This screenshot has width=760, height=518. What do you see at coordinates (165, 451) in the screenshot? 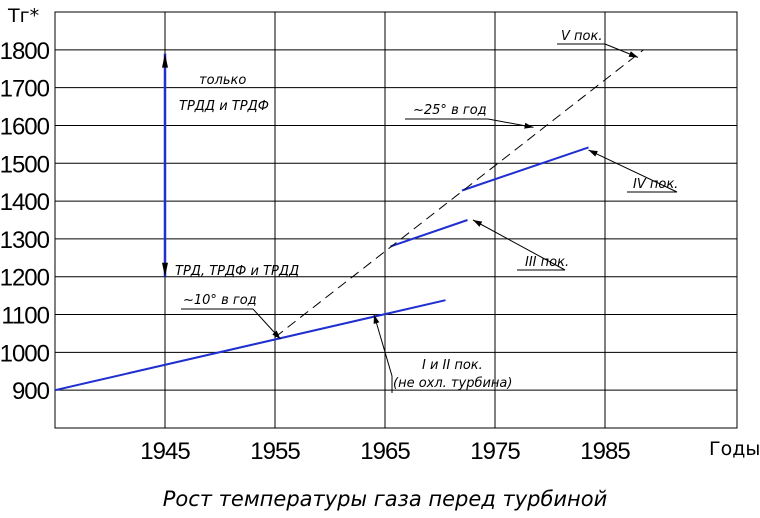
I see `x-tick-label: 1945` at bounding box center [165, 451].